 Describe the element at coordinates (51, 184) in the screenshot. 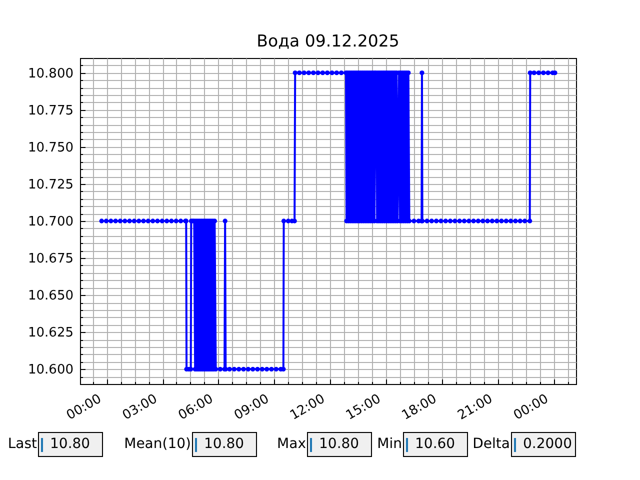

I see `y-tick-label: 10.725` at that location.